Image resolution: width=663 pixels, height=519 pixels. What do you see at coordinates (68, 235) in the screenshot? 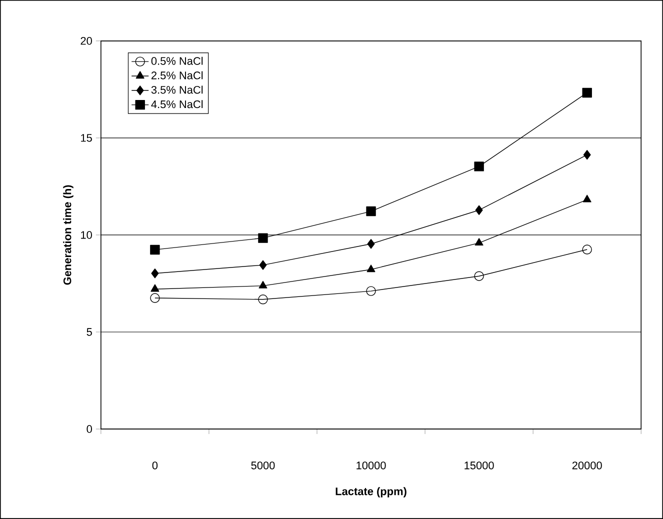
I see `y-axis-title: Generation time (h)` at bounding box center [68, 235].